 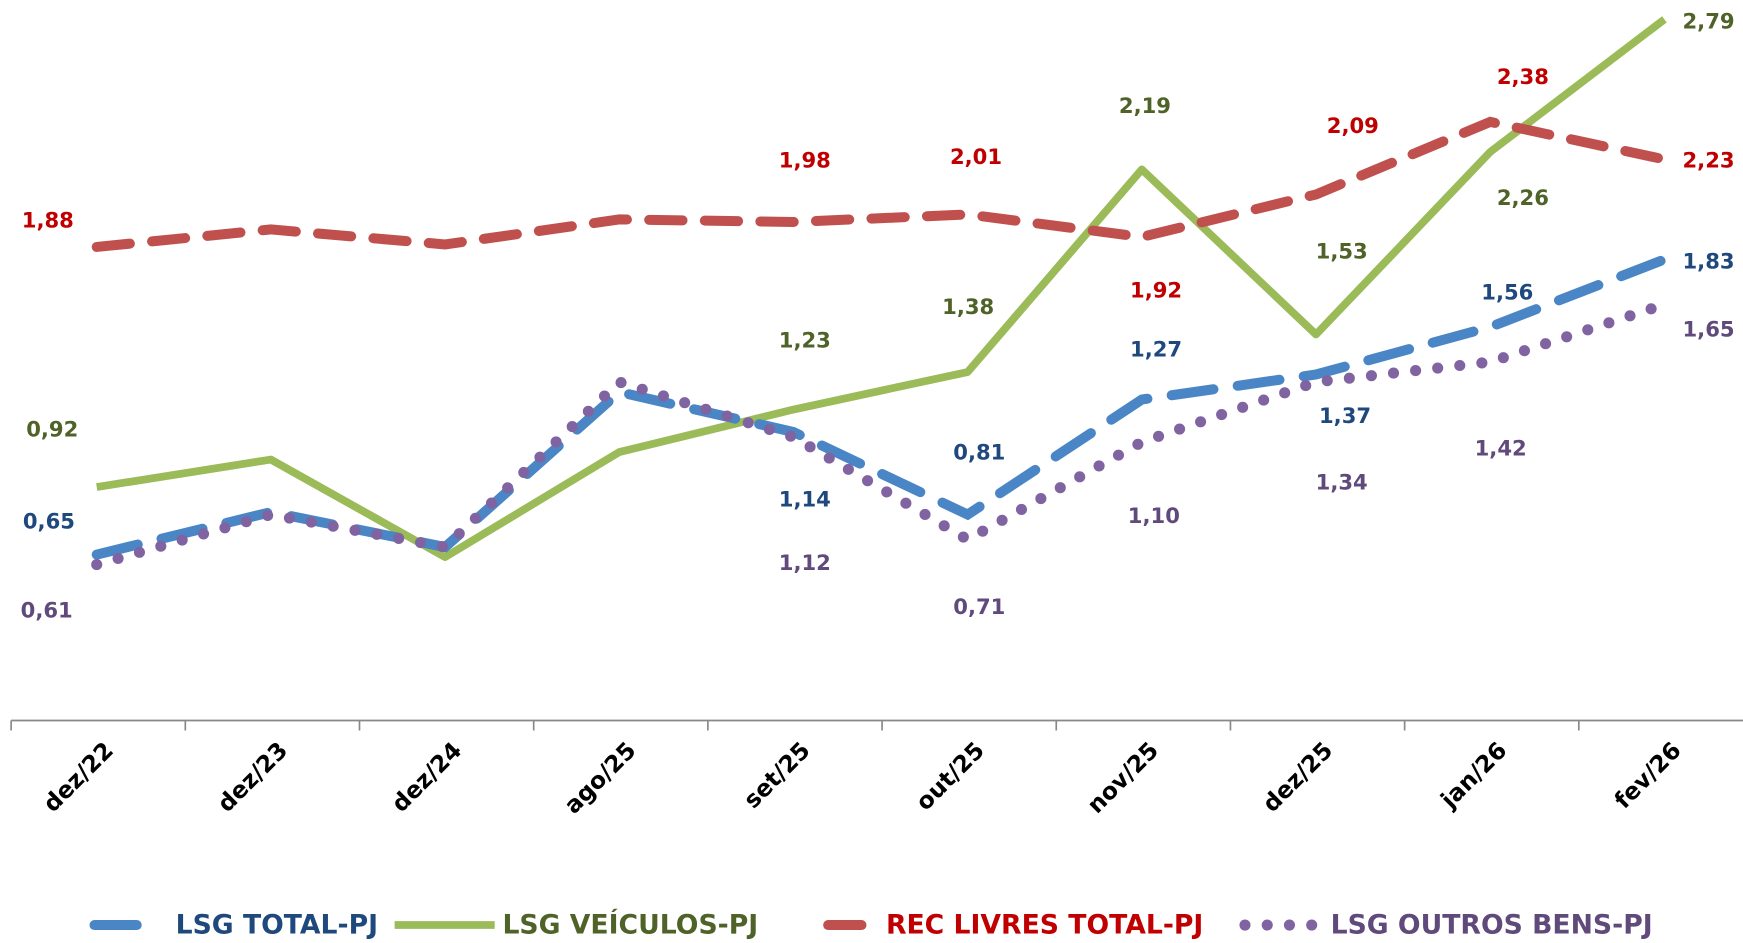 What do you see at coordinates (1501, 447) in the screenshot?
I see `data-label: 1,42` at bounding box center [1501, 447].